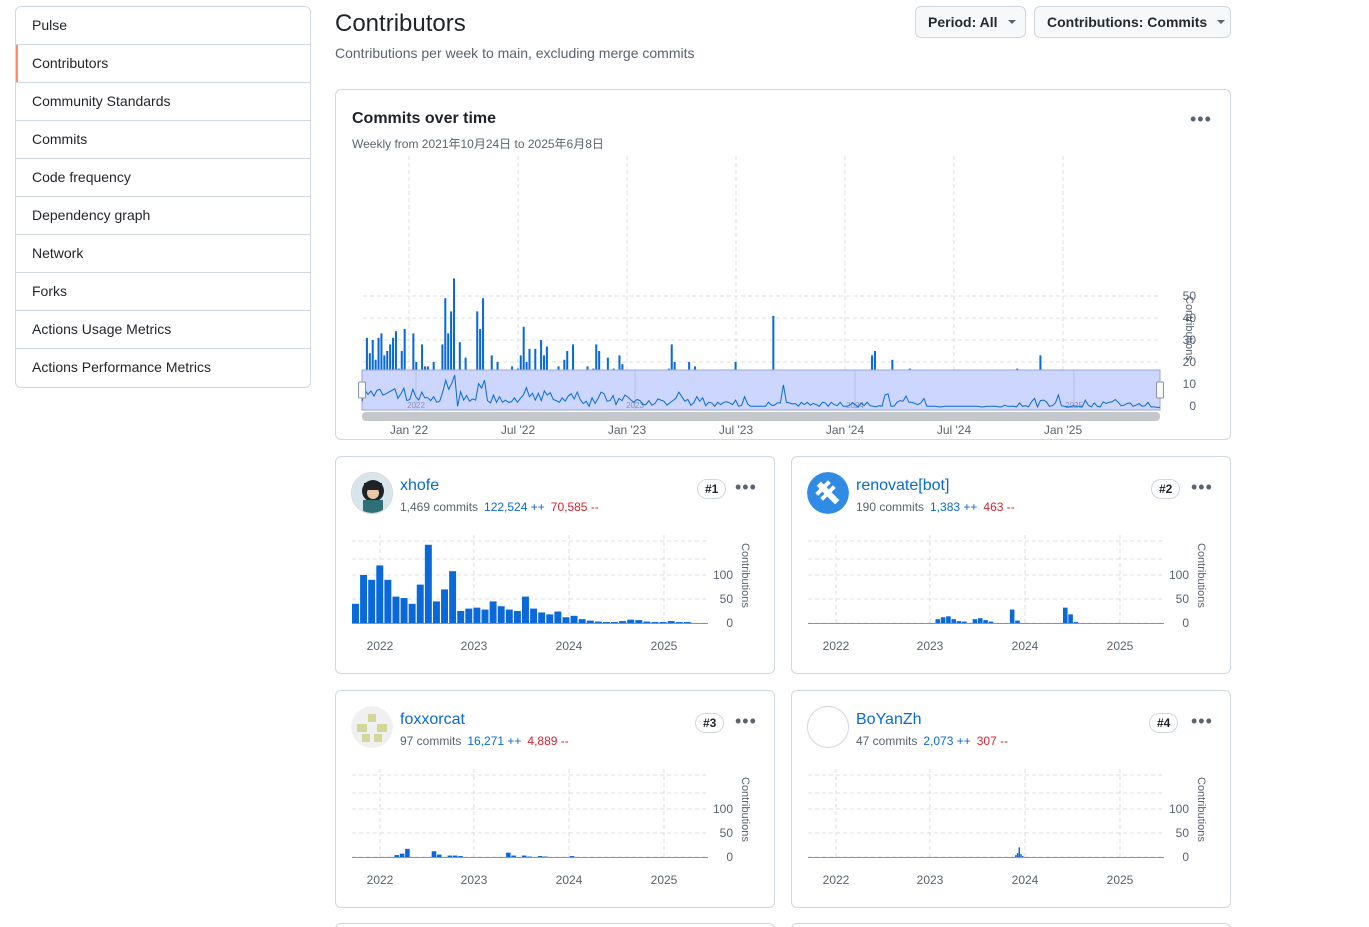 This screenshot has height=927, width=1369. What do you see at coordinates (1132, 22) in the screenshot?
I see `contributions-dropdown-button: Contributions: Commits` at bounding box center [1132, 22].